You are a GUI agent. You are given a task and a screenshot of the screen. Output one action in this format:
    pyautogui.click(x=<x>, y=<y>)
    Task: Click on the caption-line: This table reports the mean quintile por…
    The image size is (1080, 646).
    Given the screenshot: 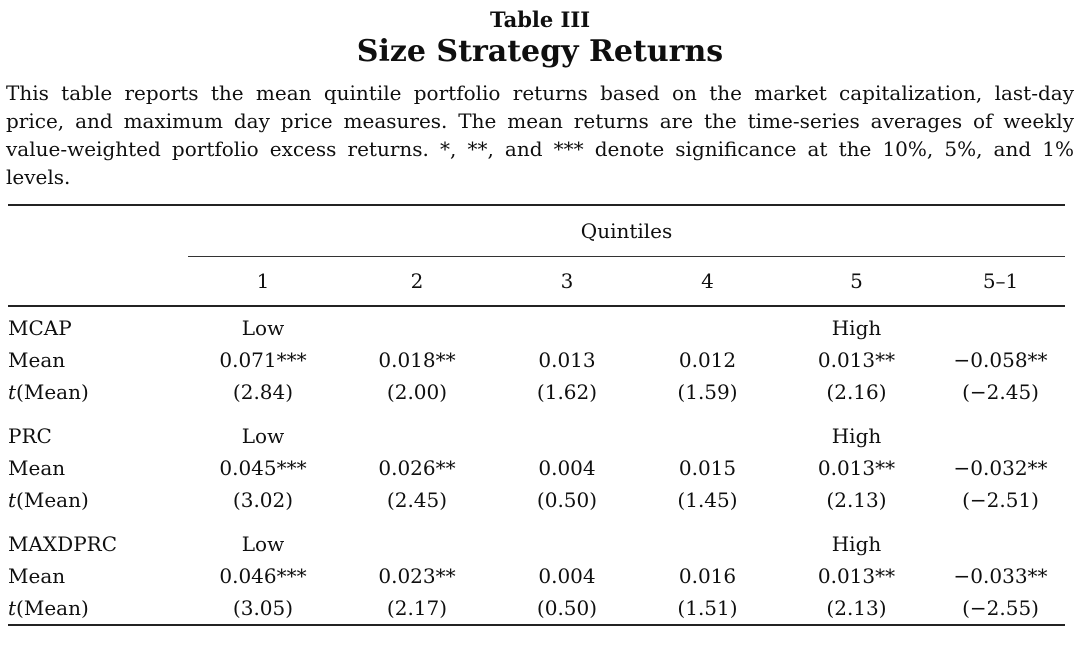 What is the action you would take?
    pyautogui.click(x=540, y=93)
    